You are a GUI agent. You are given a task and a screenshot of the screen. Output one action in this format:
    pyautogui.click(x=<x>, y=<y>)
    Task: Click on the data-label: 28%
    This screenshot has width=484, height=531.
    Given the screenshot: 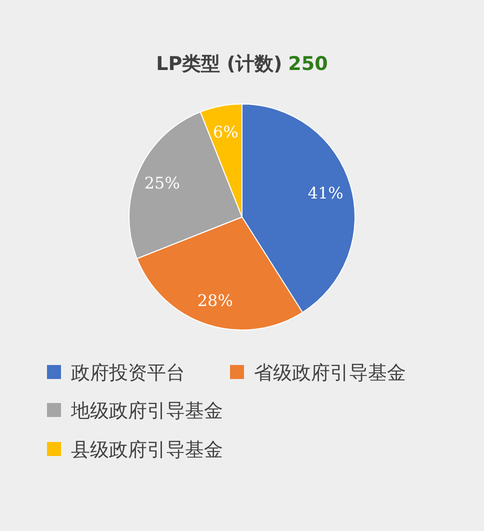 What is the action you would take?
    pyautogui.click(x=215, y=300)
    